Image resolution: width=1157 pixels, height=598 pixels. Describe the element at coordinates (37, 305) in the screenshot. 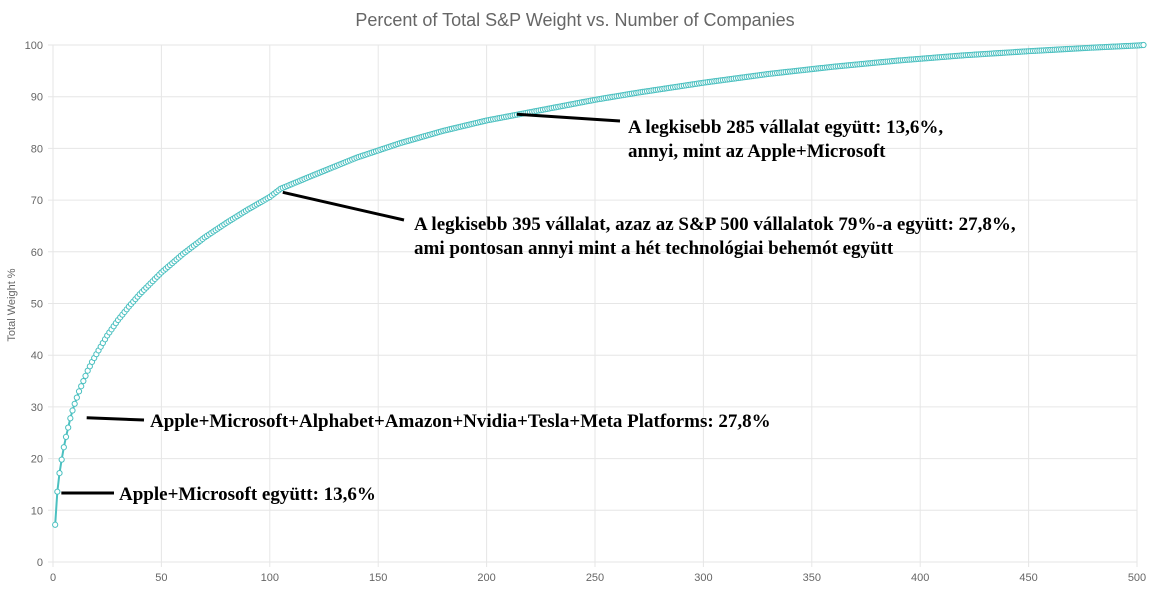

I see `y-tick-label: 50` at that location.